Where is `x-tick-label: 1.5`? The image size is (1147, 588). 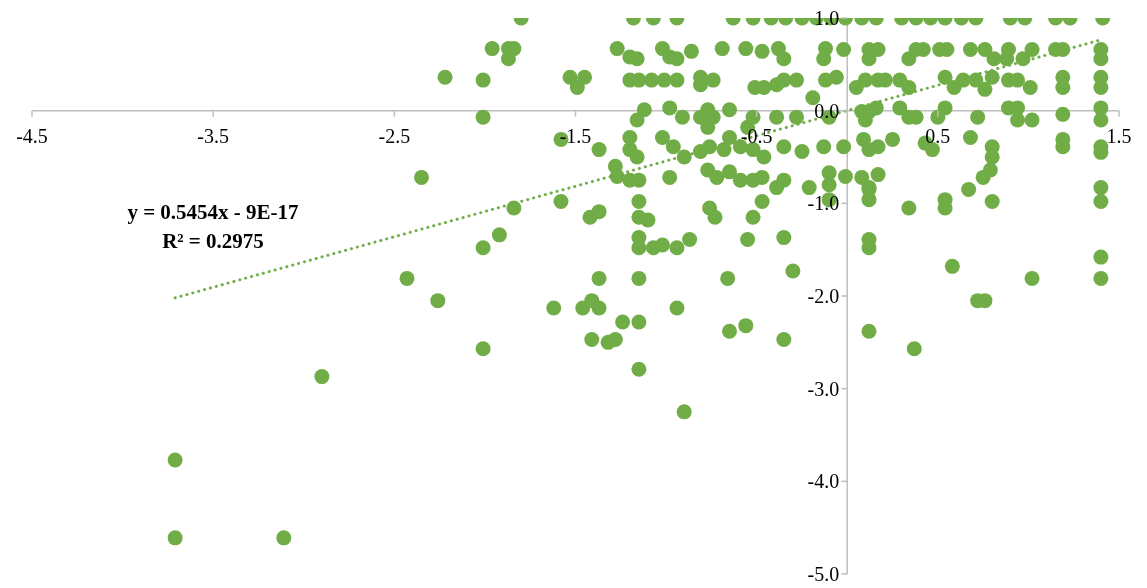 x-tick-label: 1.5 is located at coordinates (1119, 135).